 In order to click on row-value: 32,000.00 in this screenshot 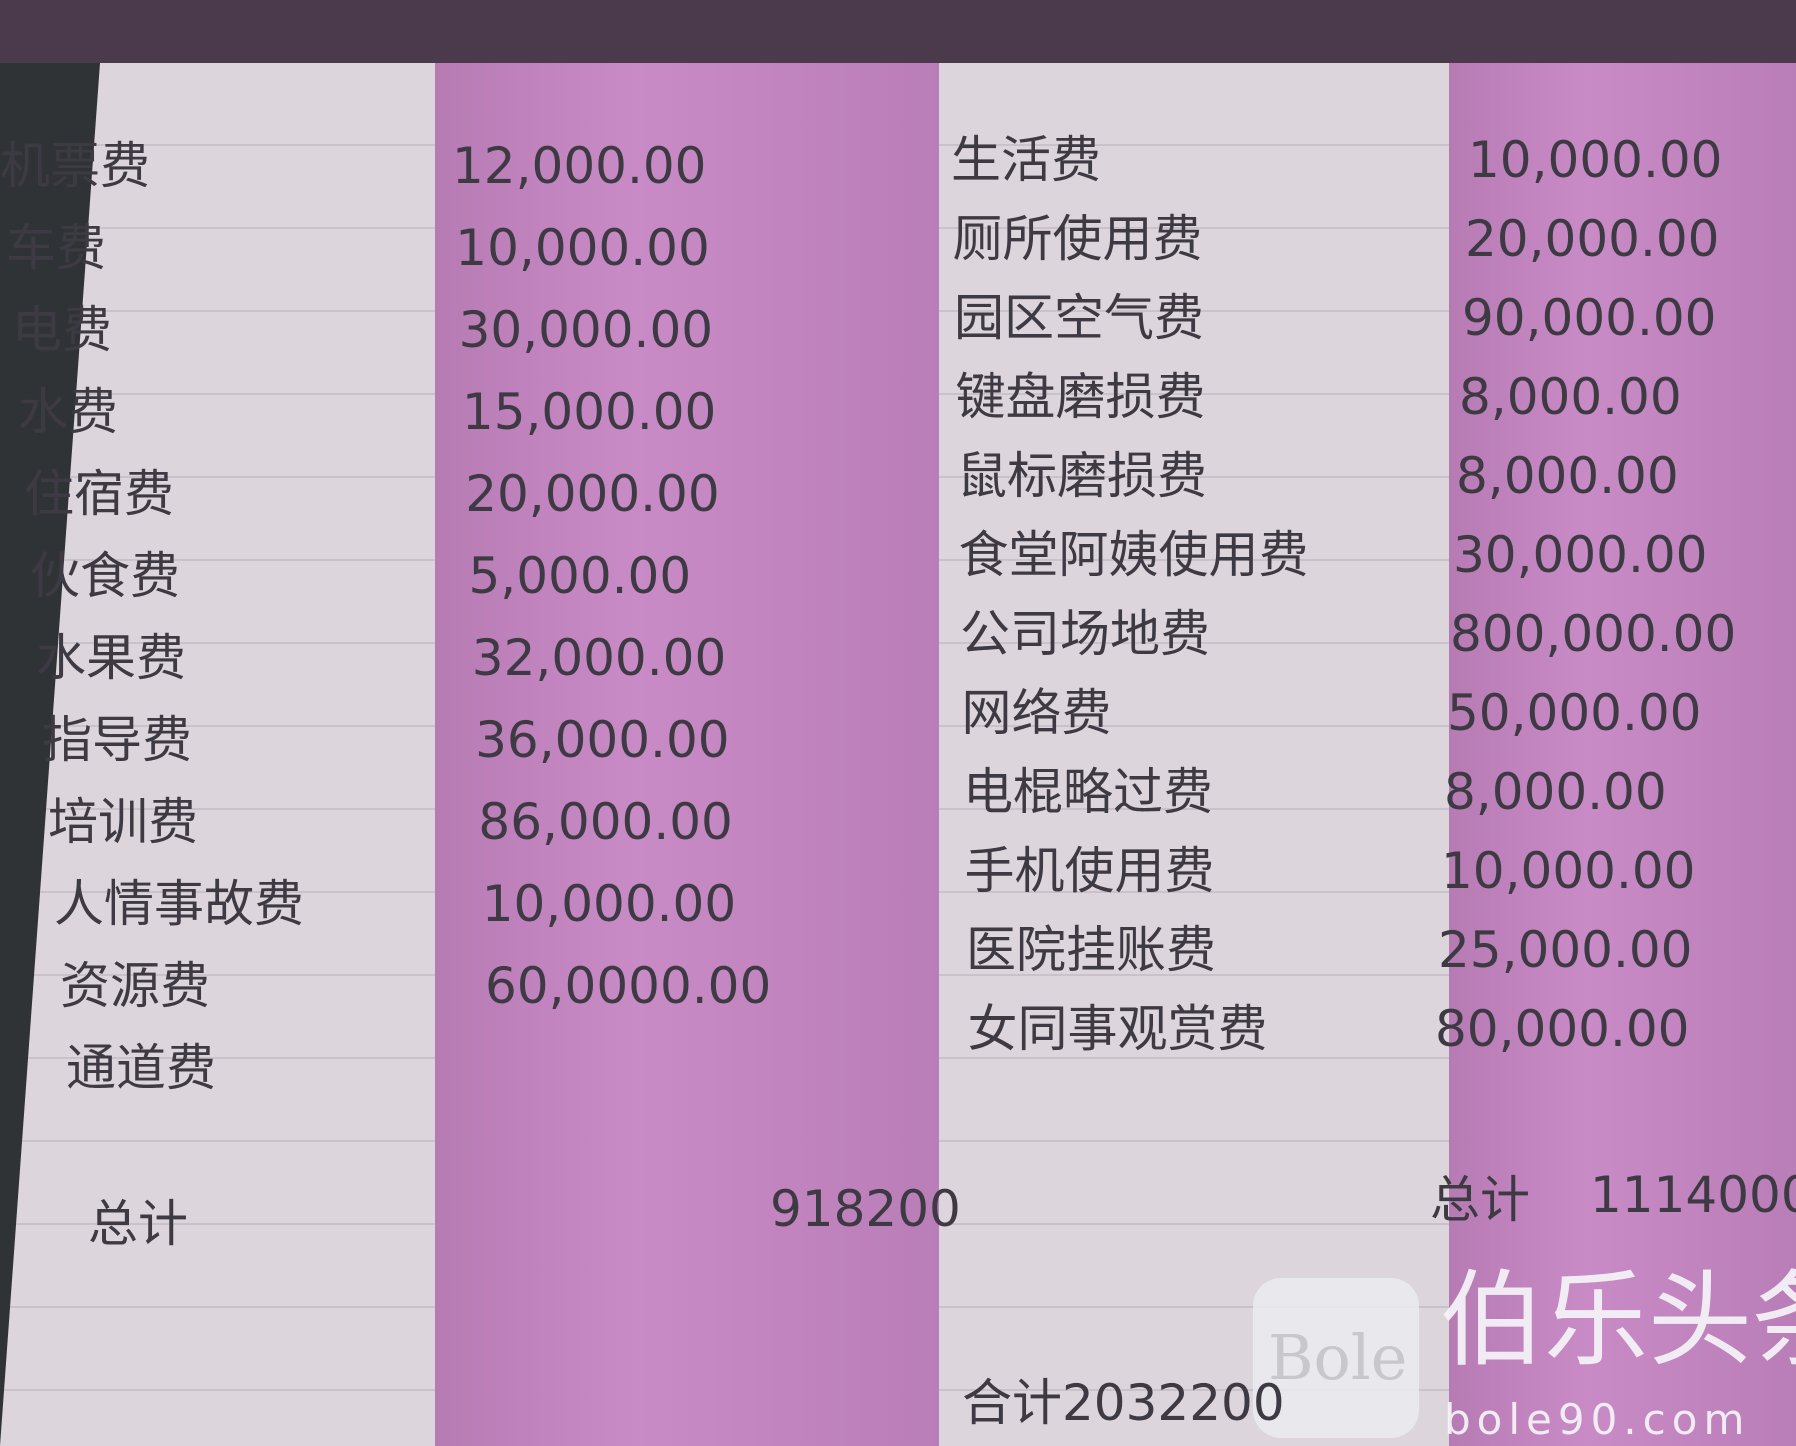, I will do `click(599, 658)`.